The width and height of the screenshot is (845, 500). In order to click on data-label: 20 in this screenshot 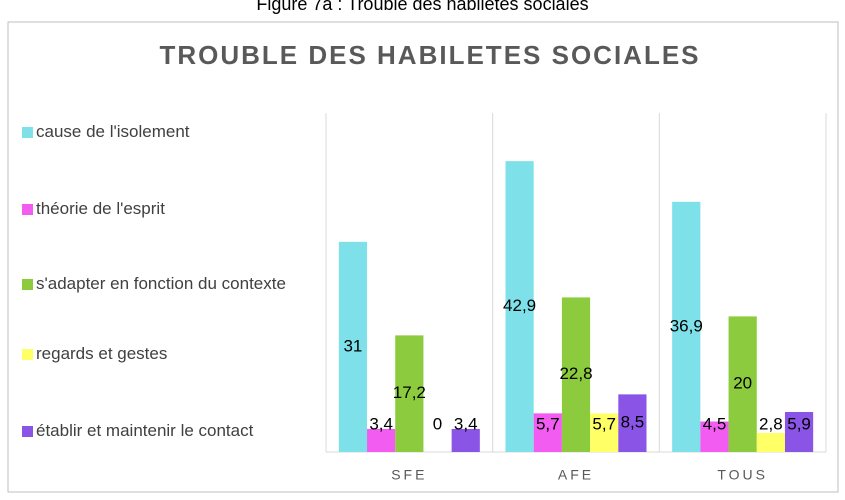, I will do `click(742, 383)`.